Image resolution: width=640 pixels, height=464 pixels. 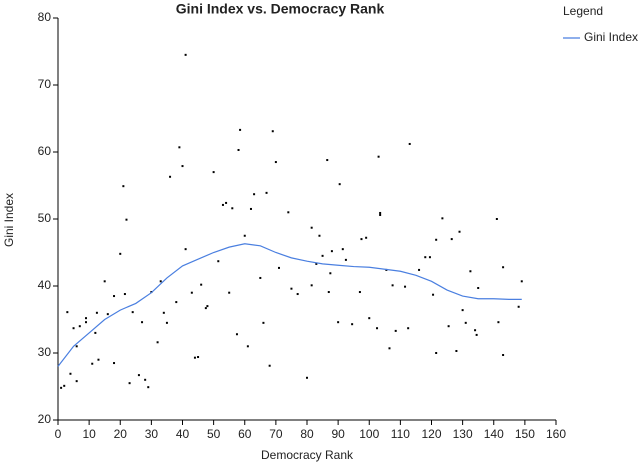 What do you see at coordinates (58, 434) in the screenshot?
I see `x-tick-label: 0` at bounding box center [58, 434].